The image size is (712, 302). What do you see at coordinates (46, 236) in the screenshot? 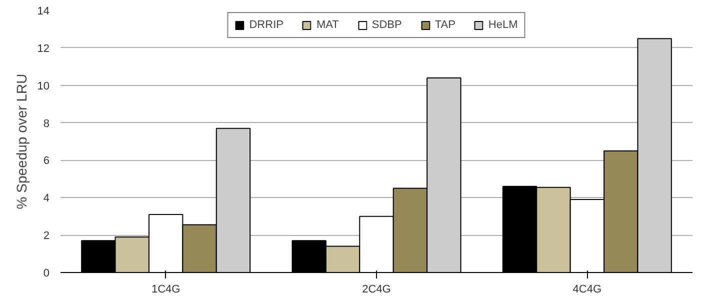
I see `y-tick-label: 2` at bounding box center [46, 236].